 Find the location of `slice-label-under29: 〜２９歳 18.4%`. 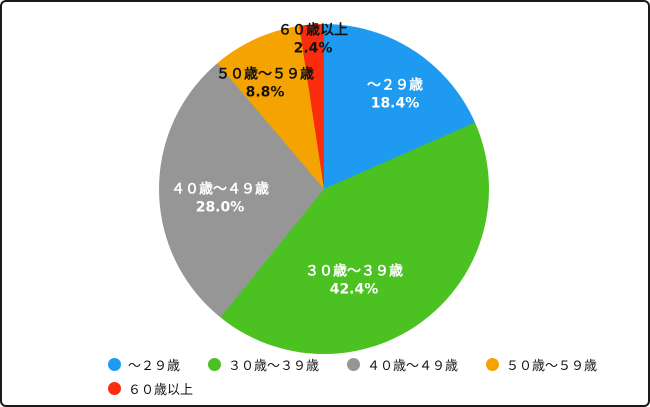

slice-label-under29: 〜２９歳 18.4% is located at coordinates (395, 95).